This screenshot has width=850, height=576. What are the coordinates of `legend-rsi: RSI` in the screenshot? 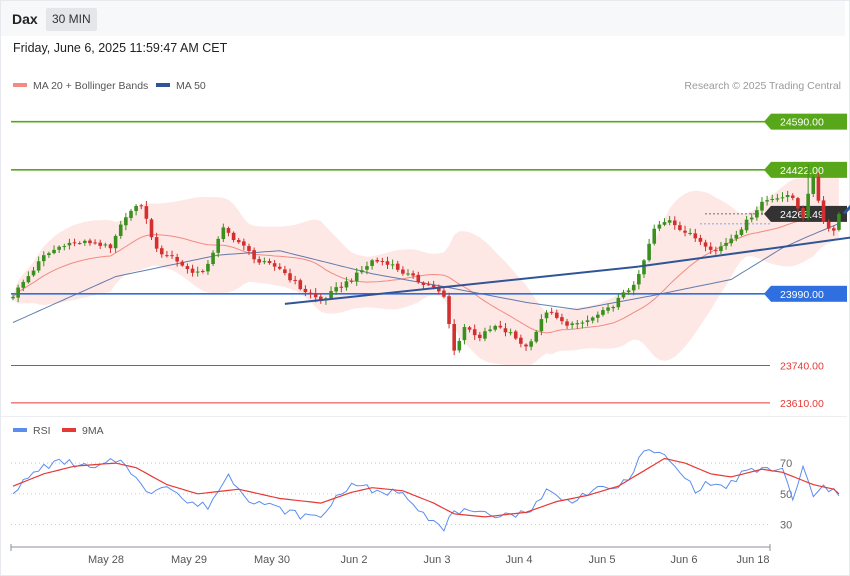 It's located at (32, 431).